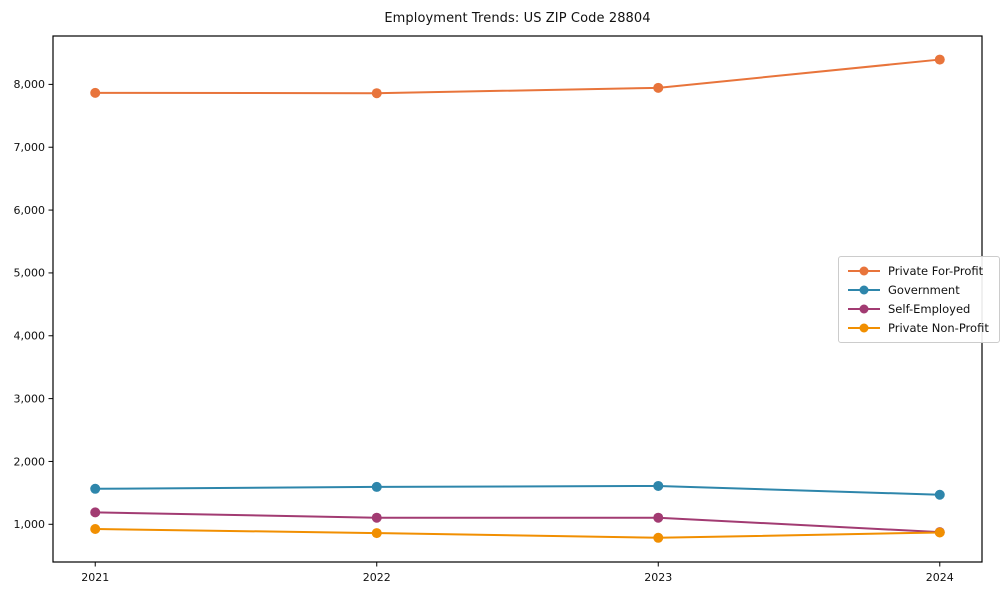 The width and height of the screenshot is (1000, 600). Describe the element at coordinates (517, 18) in the screenshot. I see `chart-title: Employment Trends: US ZIP Code 28804` at that location.